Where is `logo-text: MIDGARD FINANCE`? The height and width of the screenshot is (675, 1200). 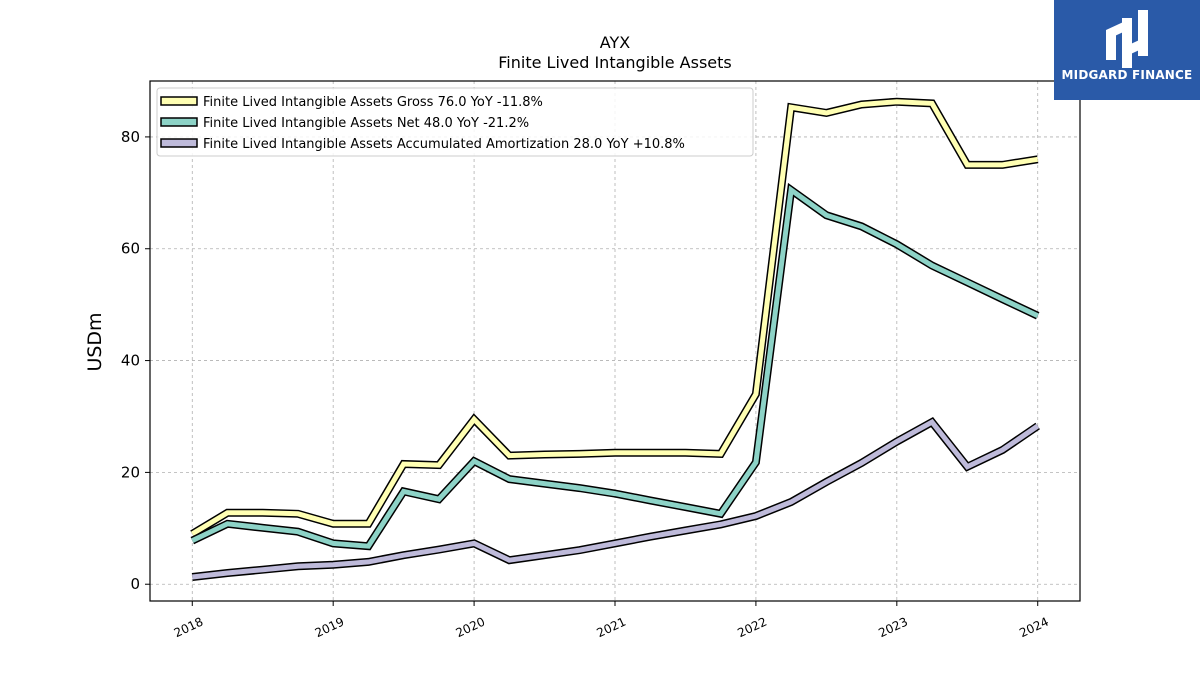
logo-text: MIDGARD FINANCE is located at coordinates (1127, 75).